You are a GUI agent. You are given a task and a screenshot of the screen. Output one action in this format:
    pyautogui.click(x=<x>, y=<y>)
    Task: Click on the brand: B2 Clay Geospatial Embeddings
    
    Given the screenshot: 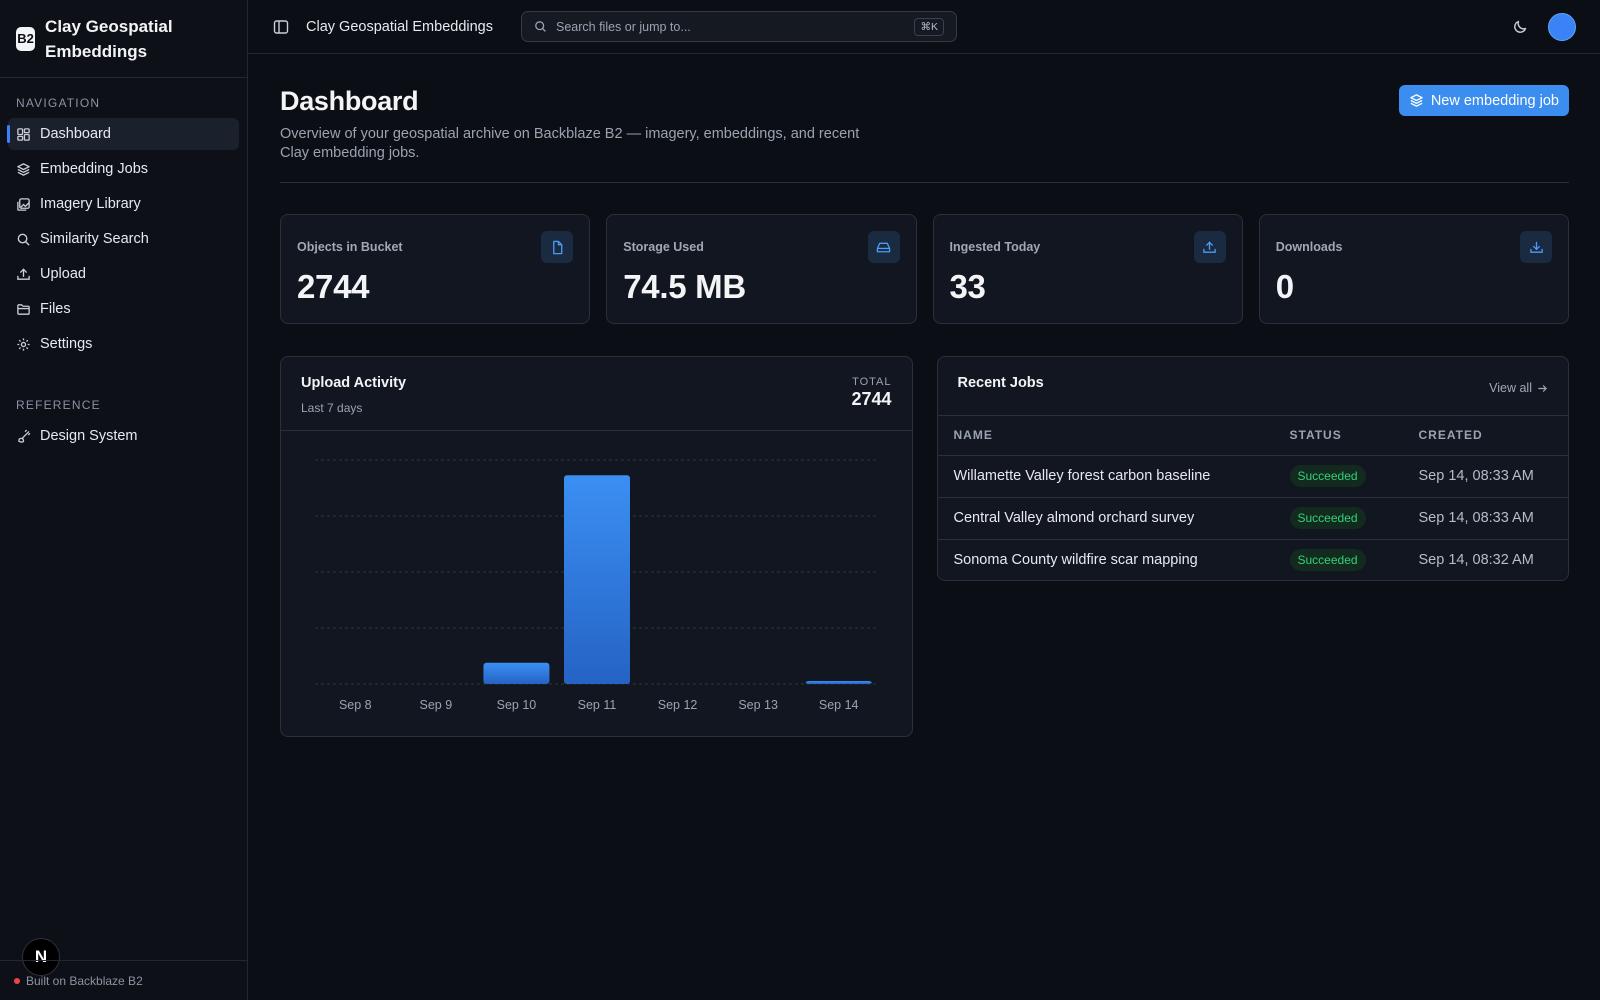 What is the action you would take?
    pyautogui.click(x=123, y=39)
    